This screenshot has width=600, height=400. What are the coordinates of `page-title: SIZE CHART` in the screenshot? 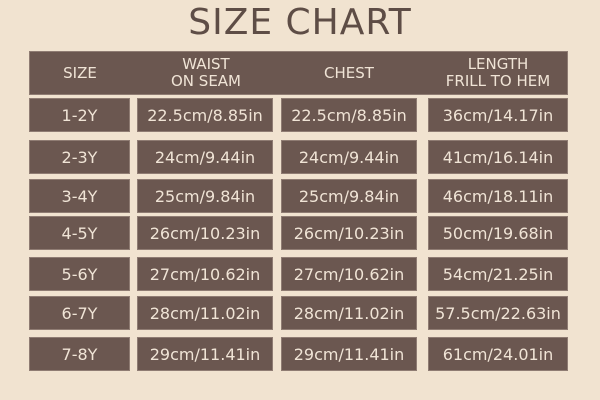 It's located at (300, 22).